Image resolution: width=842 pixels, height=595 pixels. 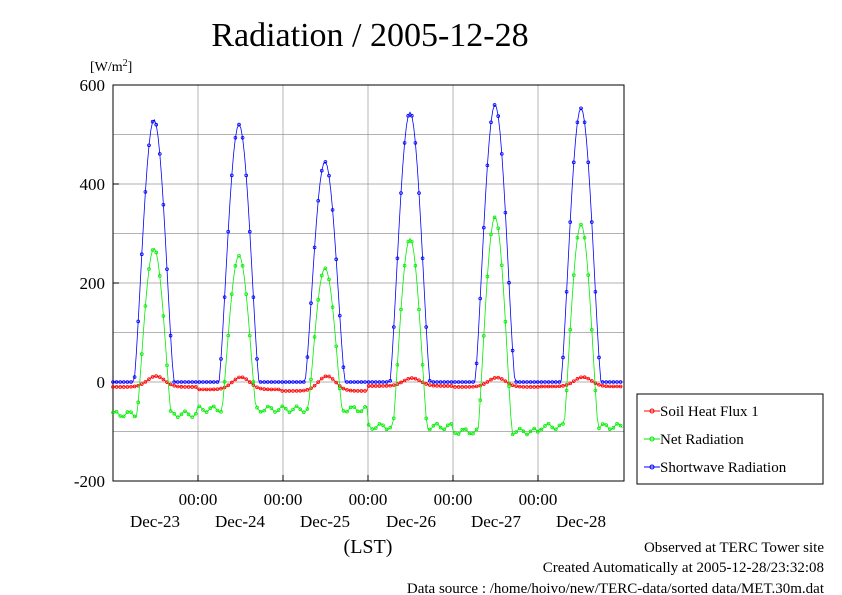 I want to click on y-tick-label: 600, so click(x=93, y=85).